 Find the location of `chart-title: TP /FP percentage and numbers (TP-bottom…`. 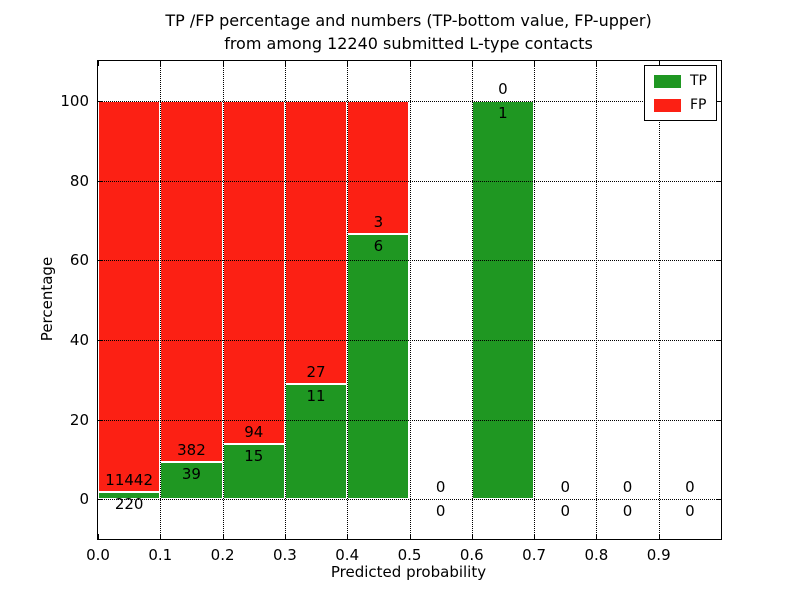

chart-title: TP /FP percentage and numbers (TP-bottom… is located at coordinates (408, 32).